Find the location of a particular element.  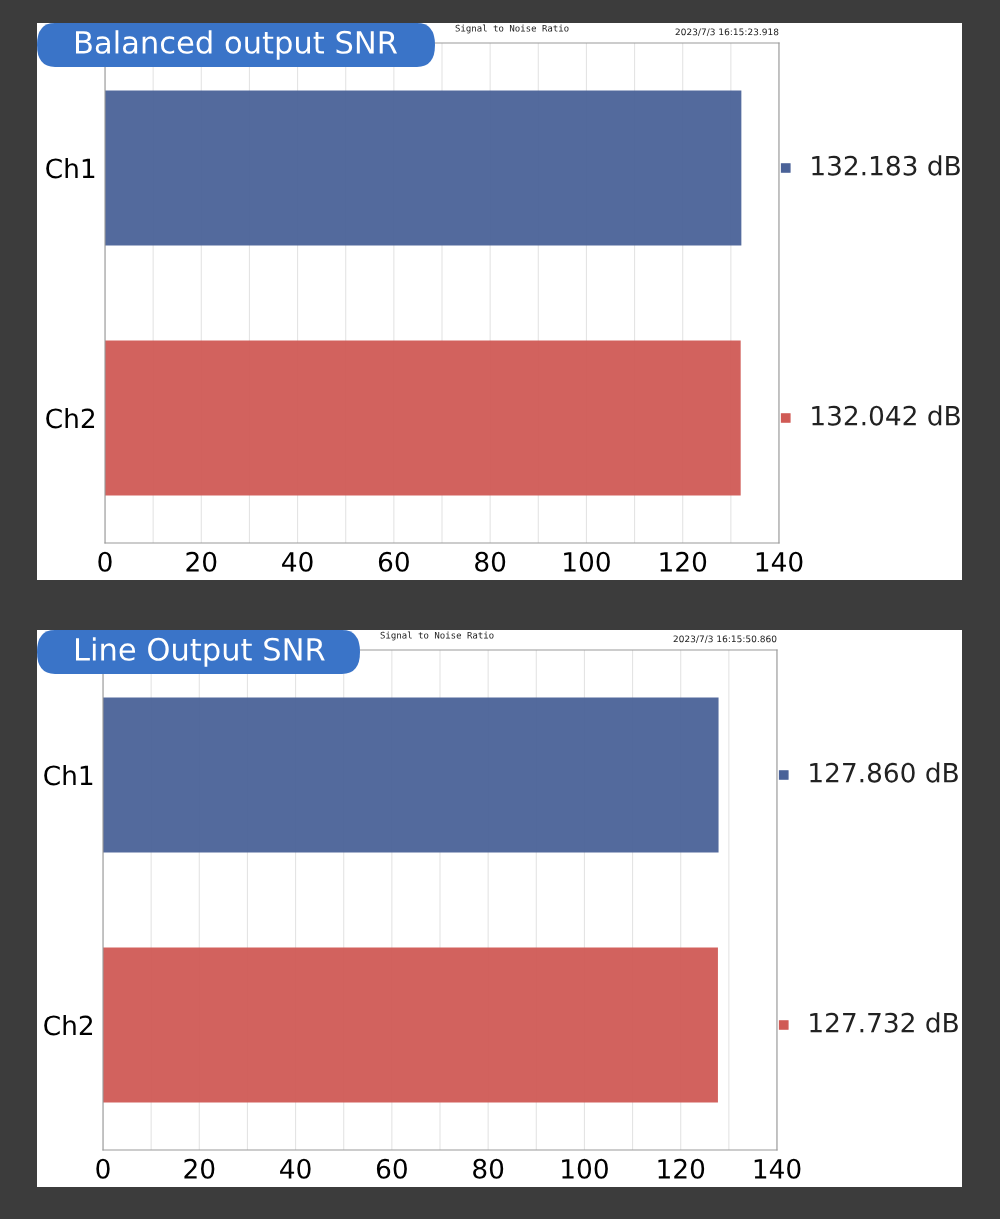

data-label: 127.860 dB is located at coordinates (884, 772).